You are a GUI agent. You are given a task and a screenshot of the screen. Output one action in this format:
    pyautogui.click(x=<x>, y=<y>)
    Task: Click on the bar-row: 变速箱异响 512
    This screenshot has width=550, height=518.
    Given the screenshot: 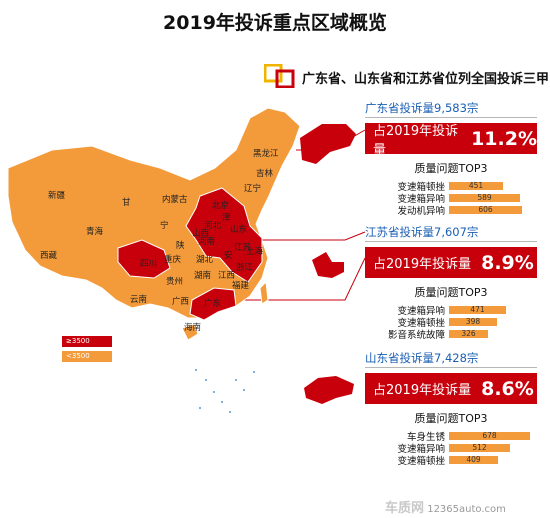 What is the action you would take?
    pyautogui.click(x=451, y=448)
    